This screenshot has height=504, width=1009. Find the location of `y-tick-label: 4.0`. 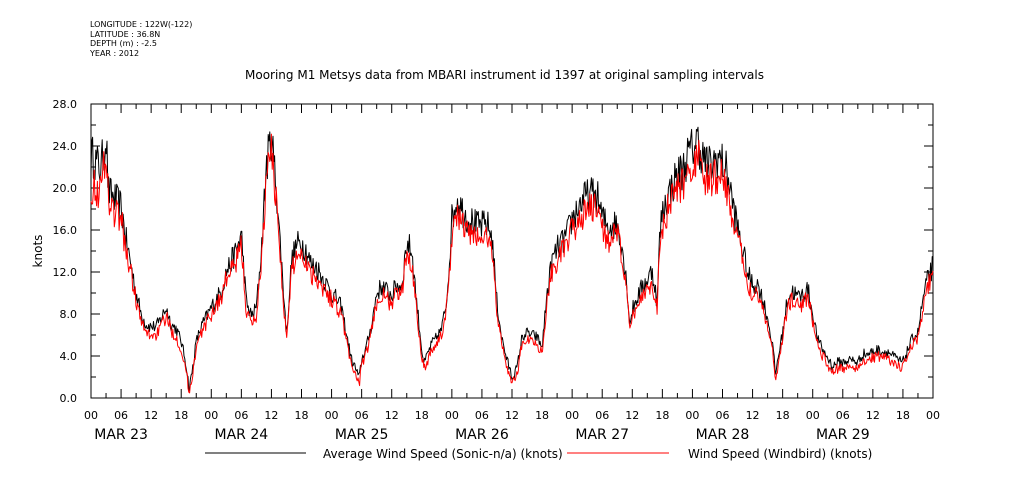

y-tick-label: 4.0 is located at coordinates (69, 356).